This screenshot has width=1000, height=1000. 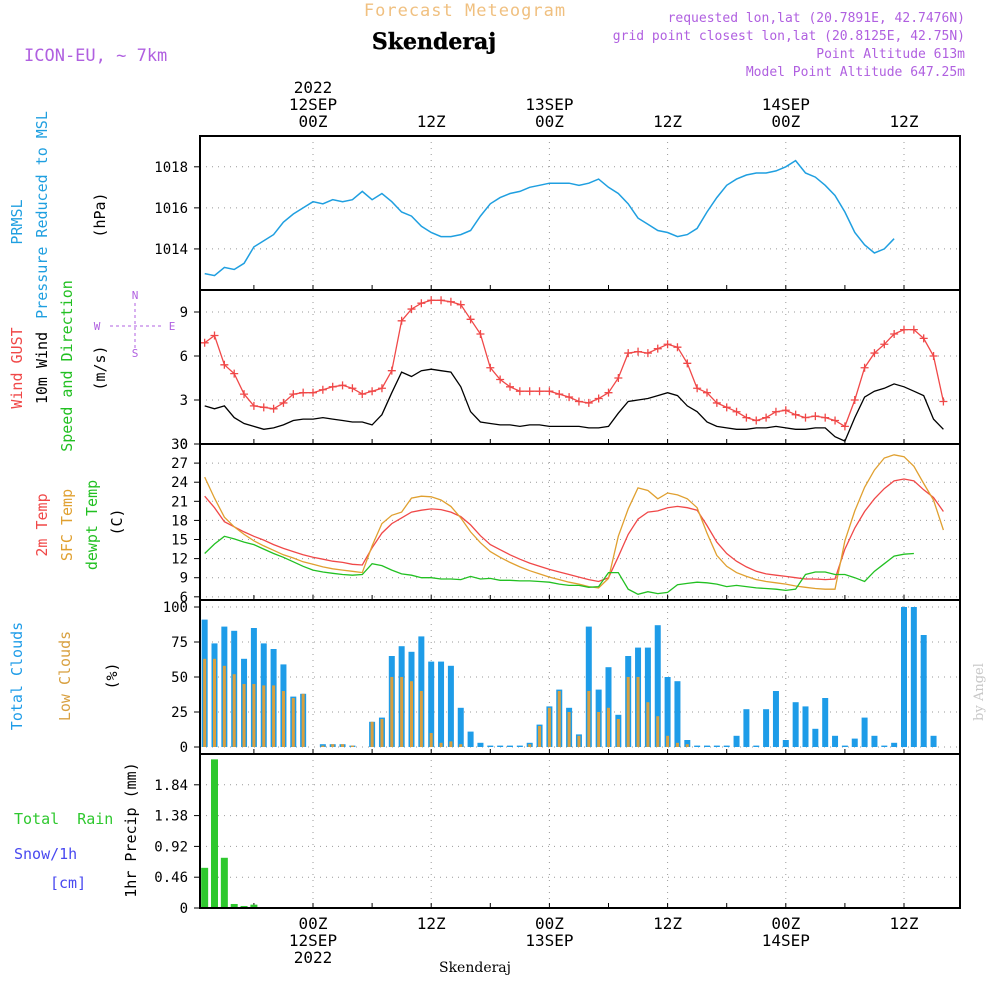 I want to click on pressure-ytick-label: 1018, so click(x=171, y=168).